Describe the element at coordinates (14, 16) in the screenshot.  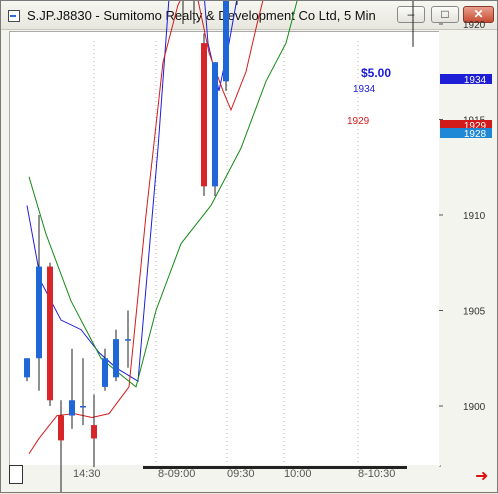
I see `chart-app-icon` at that location.